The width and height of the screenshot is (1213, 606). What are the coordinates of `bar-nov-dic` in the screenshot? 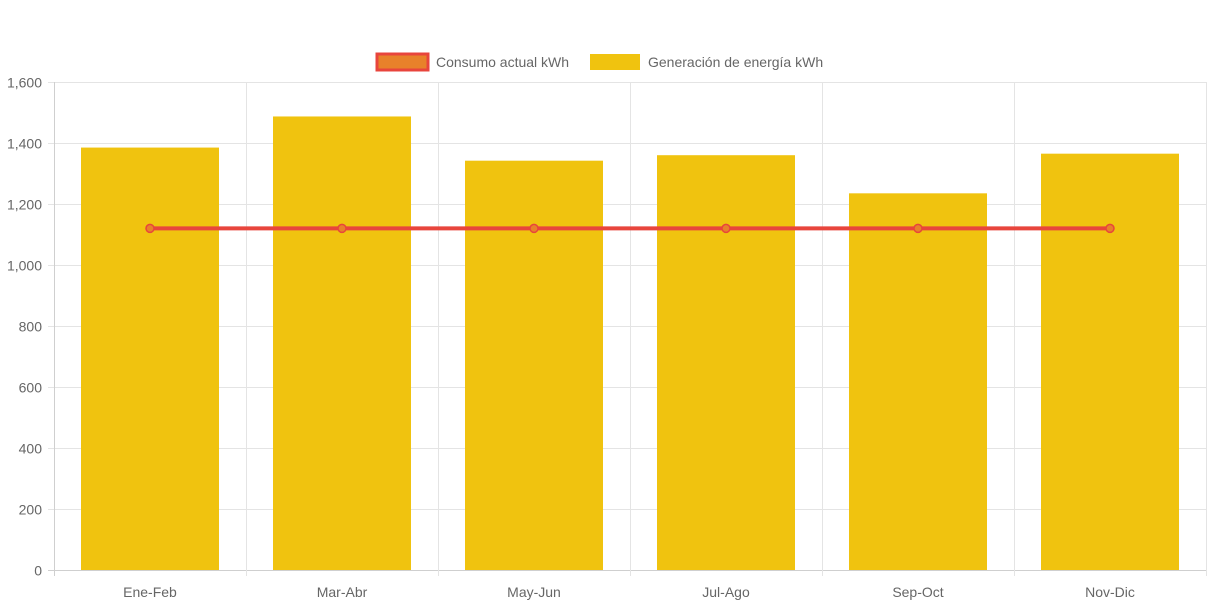 It's located at (1110, 362).